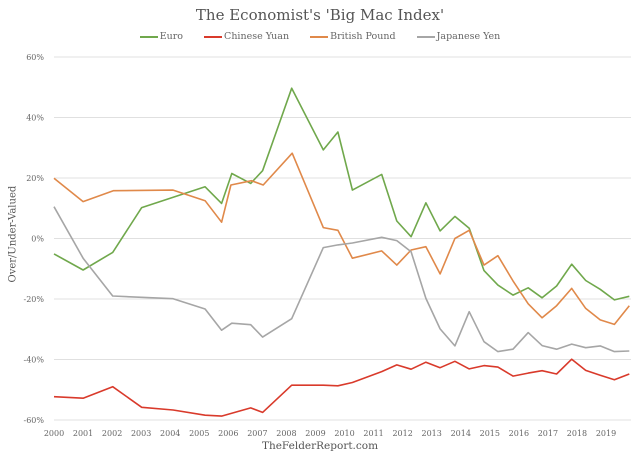 This screenshot has width=640, height=464. I want to click on legend-item-chinese-yuan: Chinese Yuan, so click(246, 36).